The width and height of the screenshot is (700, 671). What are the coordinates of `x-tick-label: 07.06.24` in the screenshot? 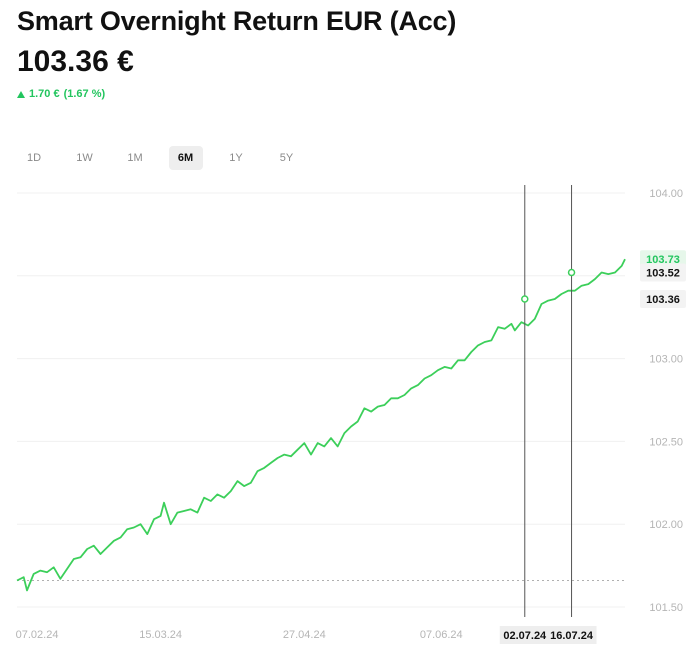 It's located at (441, 635).